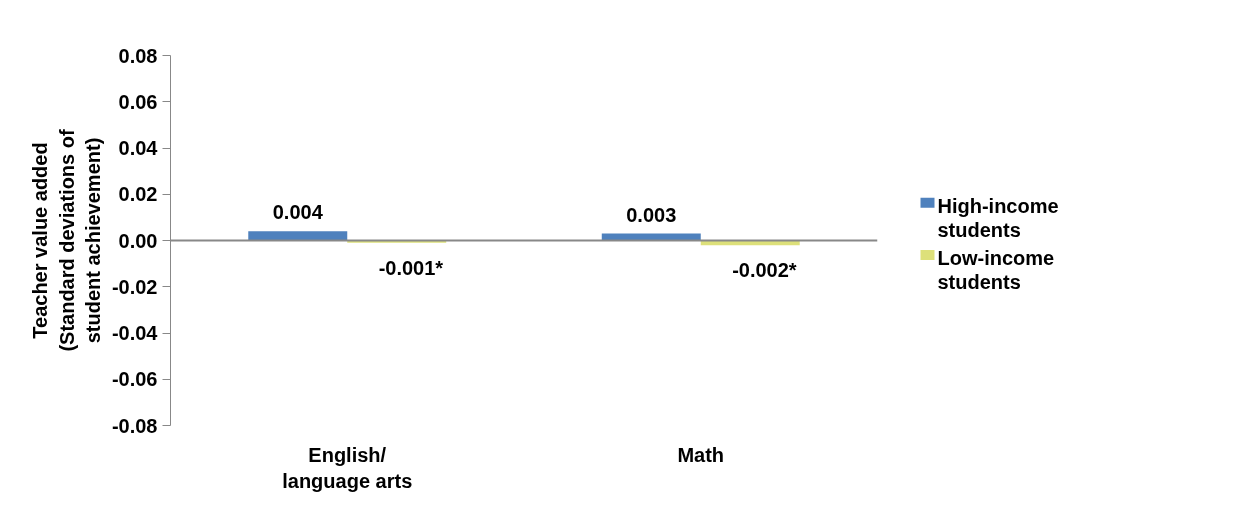 This screenshot has height=529, width=1257. What do you see at coordinates (135, 333) in the screenshot?
I see `y-tick-label: -0.04` at bounding box center [135, 333].